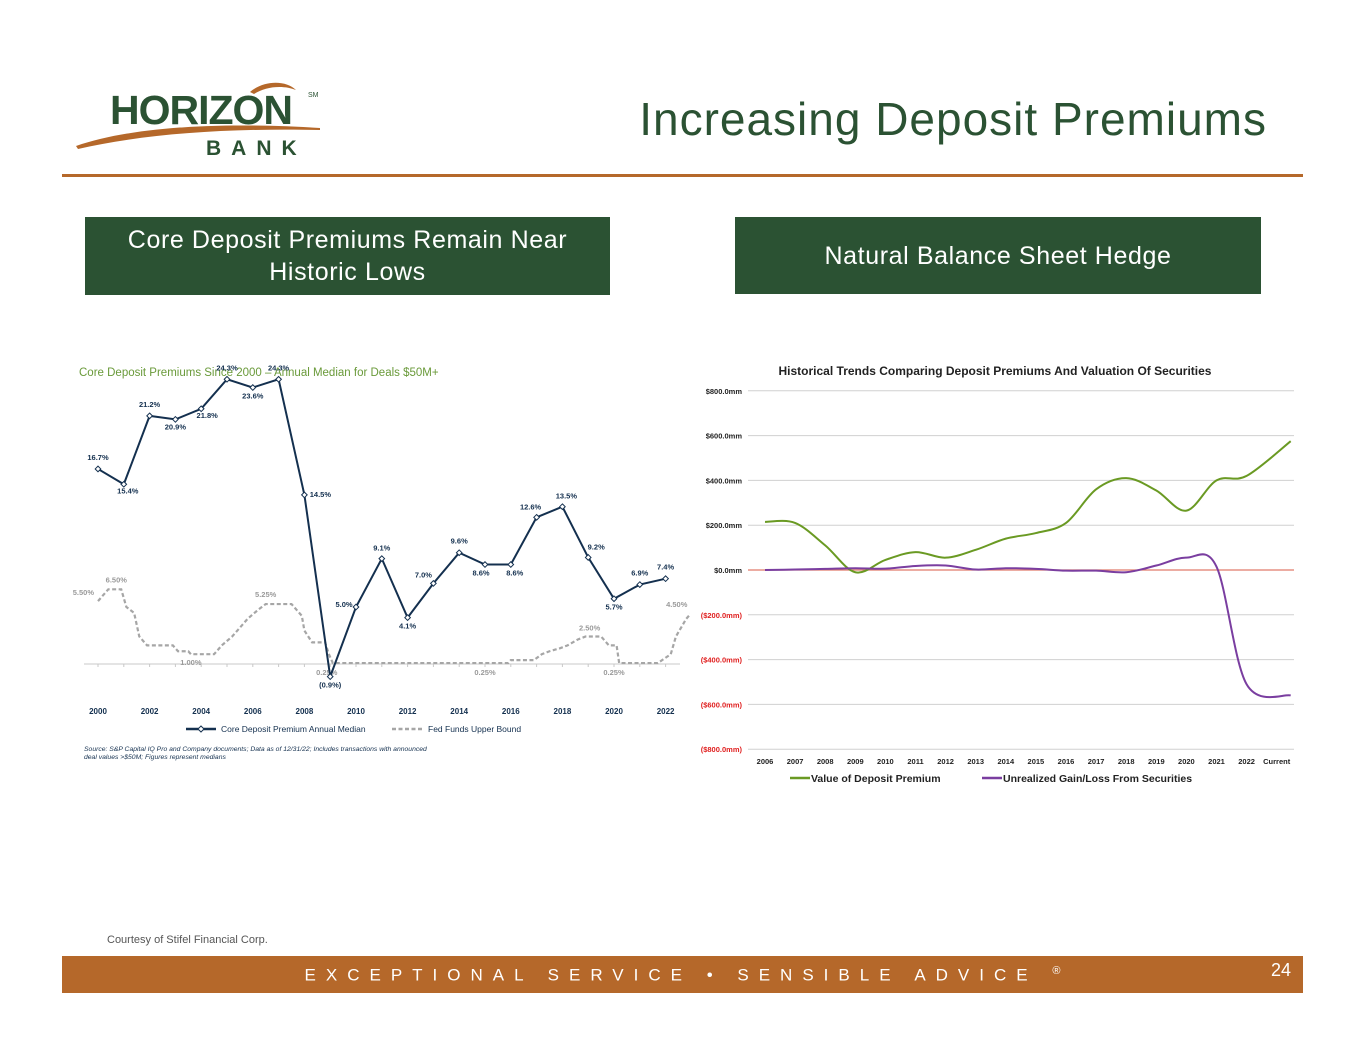 The width and height of the screenshot is (1365, 1055). What do you see at coordinates (176, 426) in the screenshot?
I see `core-premium-label: 20.9%` at bounding box center [176, 426].